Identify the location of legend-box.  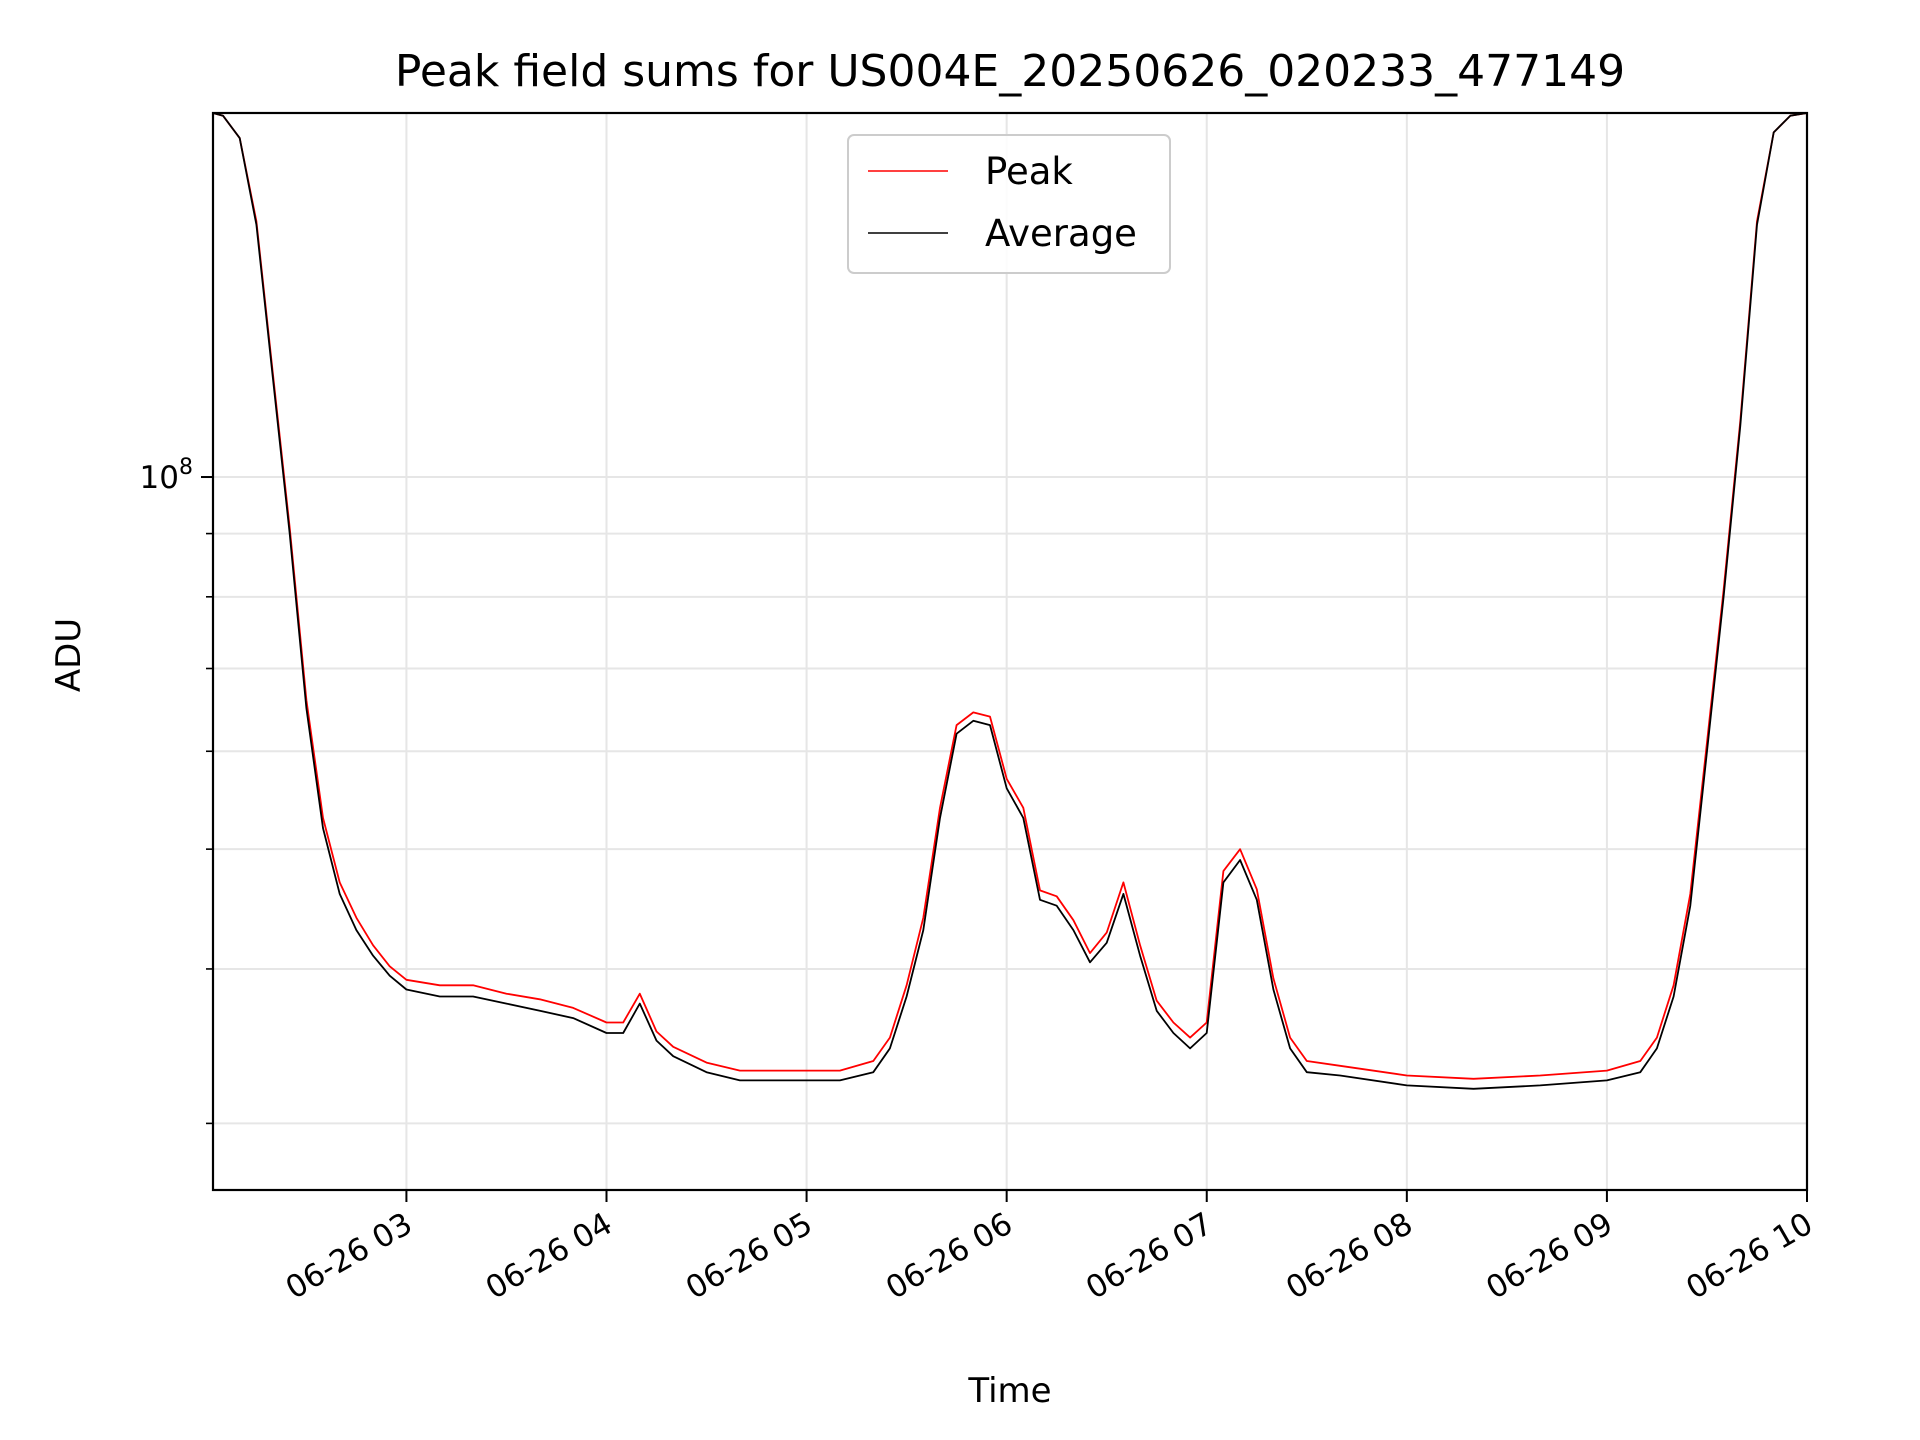
(1009, 204).